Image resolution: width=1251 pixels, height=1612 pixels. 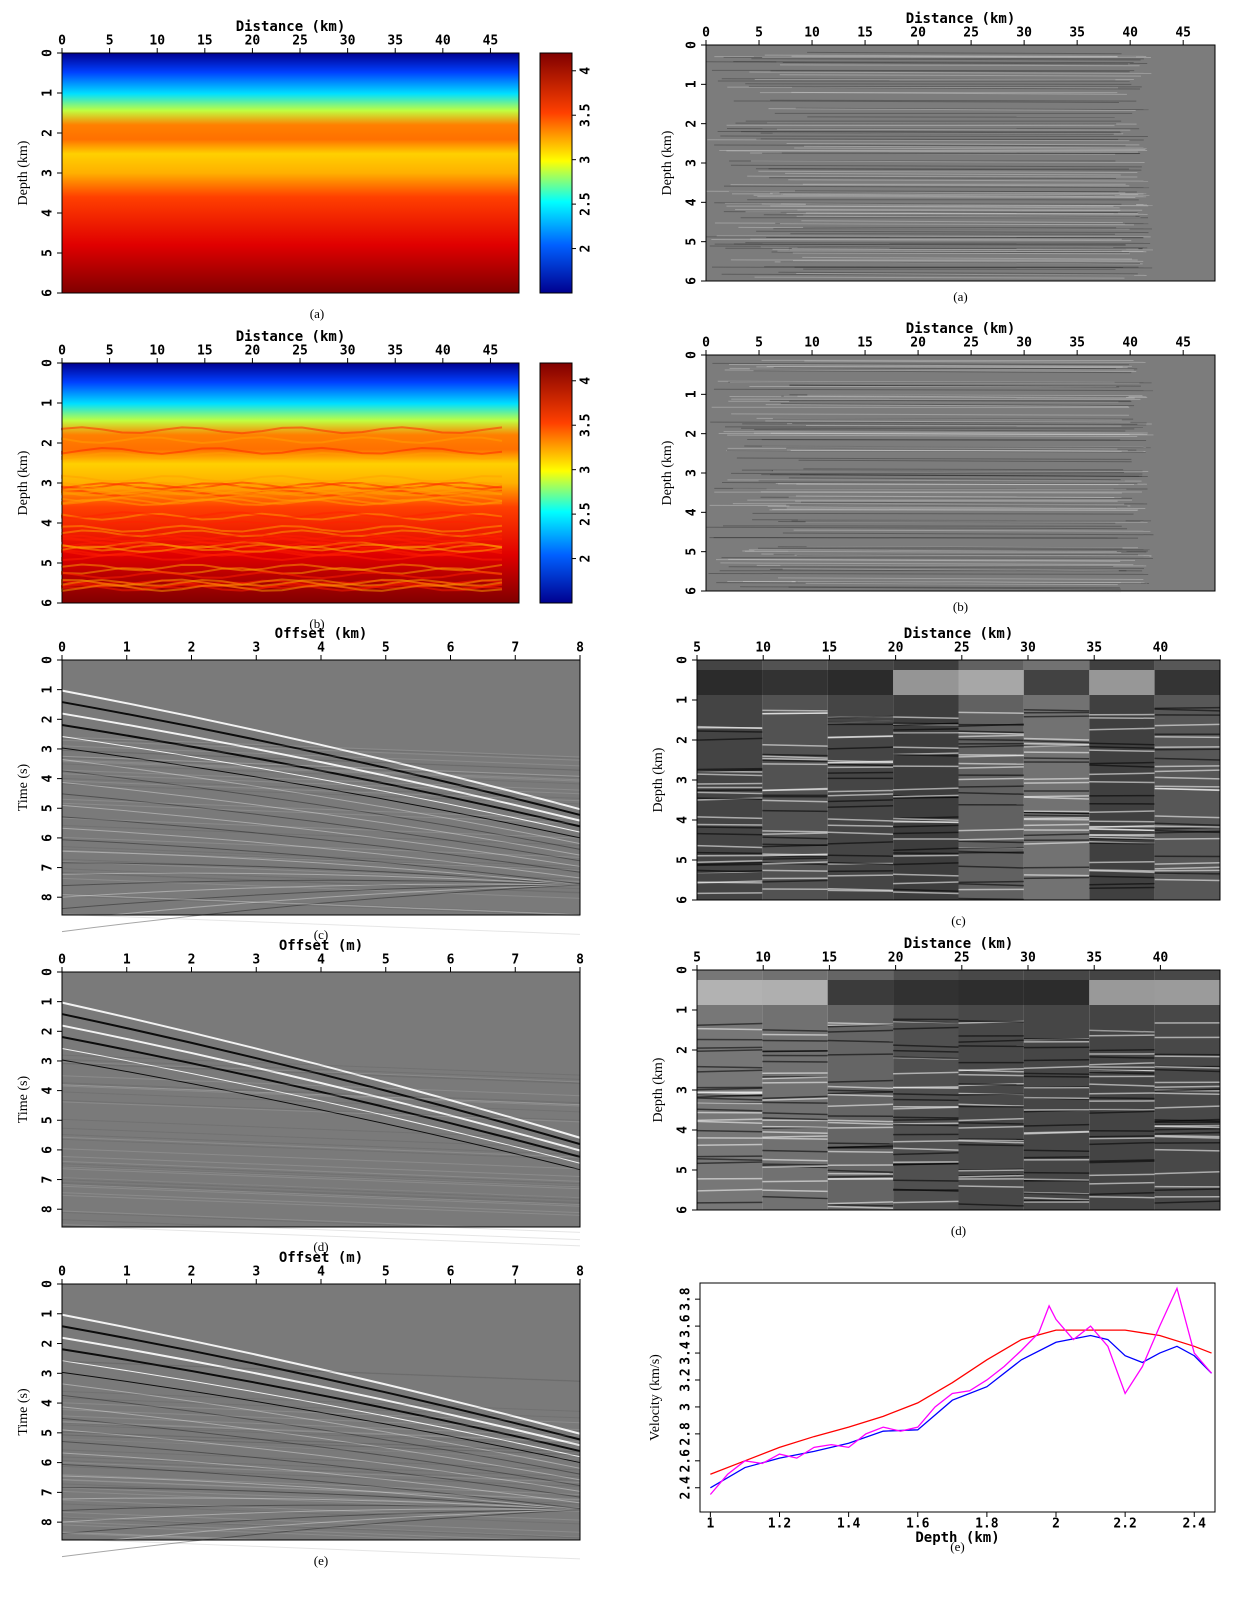 I want to click on x-tick-label: 30, so click(x=348, y=351).